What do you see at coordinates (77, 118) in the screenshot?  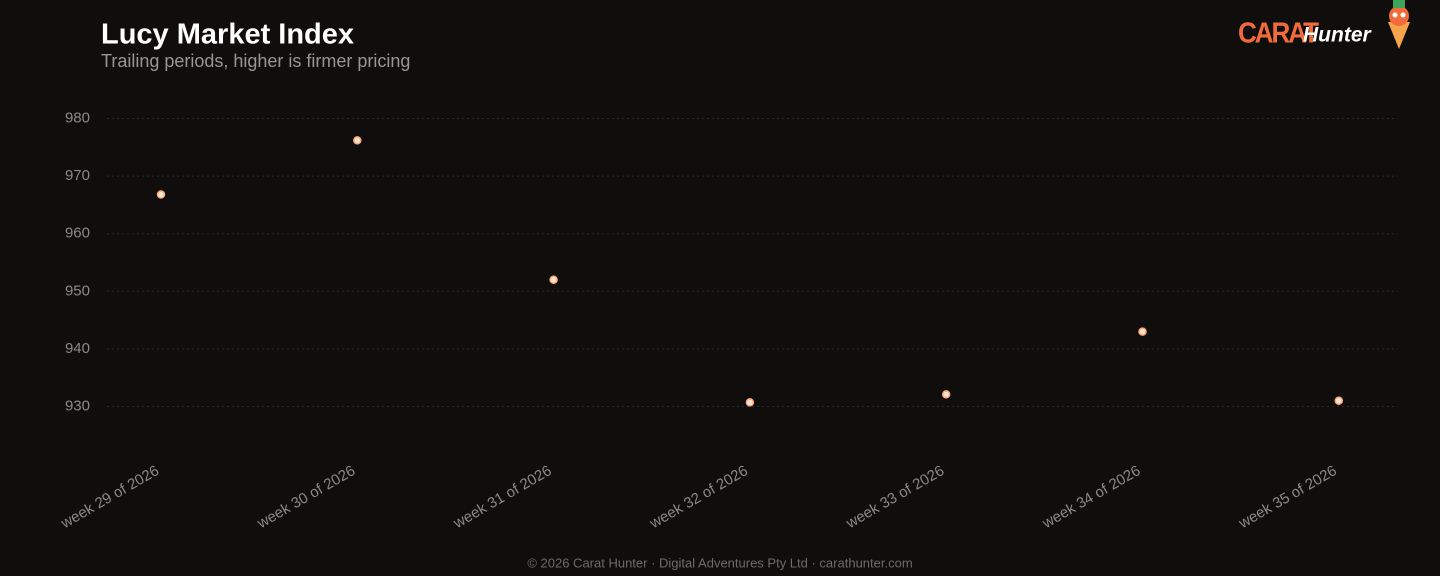 I see `y-tick-label: 980` at bounding box center [77, 118].